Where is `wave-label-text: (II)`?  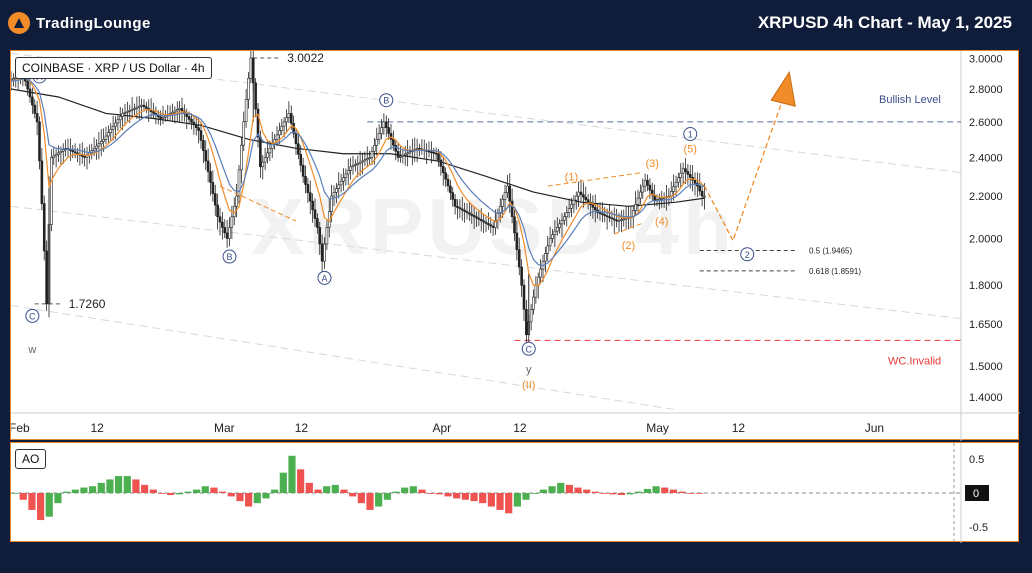 wave-label-text: (II) is located at coordinates (528, 385).